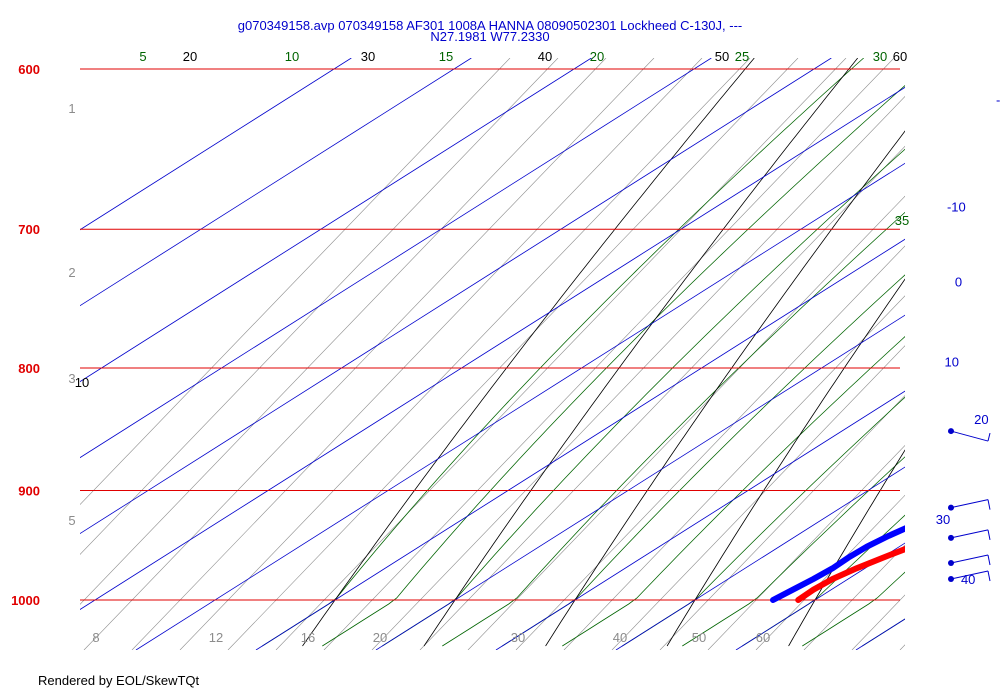 This screenshot has height=700, width=1000. Describe the element at coordinates (850, 574) in the screenshot. I see `temperature-trace` at that location.